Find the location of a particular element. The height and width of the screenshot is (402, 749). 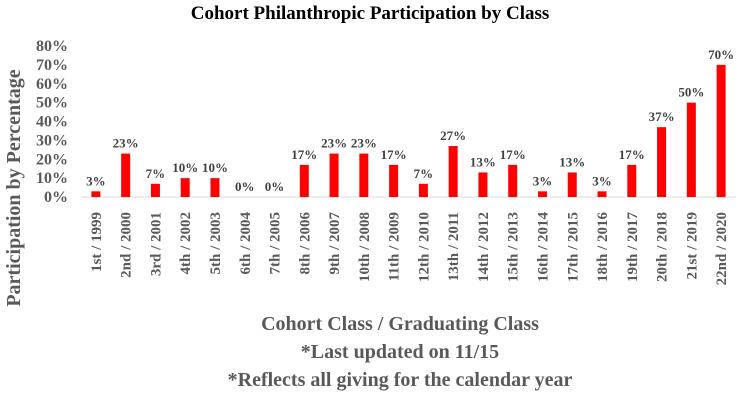

category-label: 3rd / 2001 is located at coordinates (156, 244).